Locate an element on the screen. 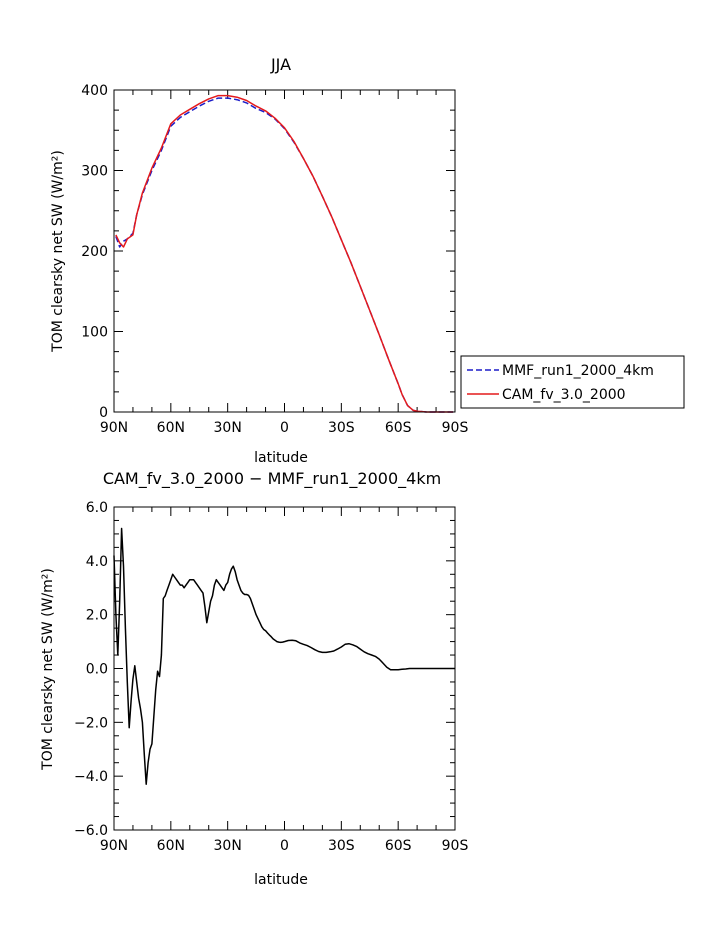 The width and height of the screenshot is (723, 935). bottom-chart-xtick-label: 0 is located at coordinates (284, 846).